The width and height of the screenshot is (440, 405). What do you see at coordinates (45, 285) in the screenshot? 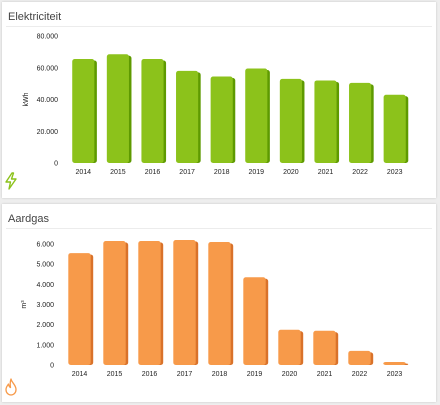
I see `y-tick-label: 4.000` at bounding box center [45, 285].